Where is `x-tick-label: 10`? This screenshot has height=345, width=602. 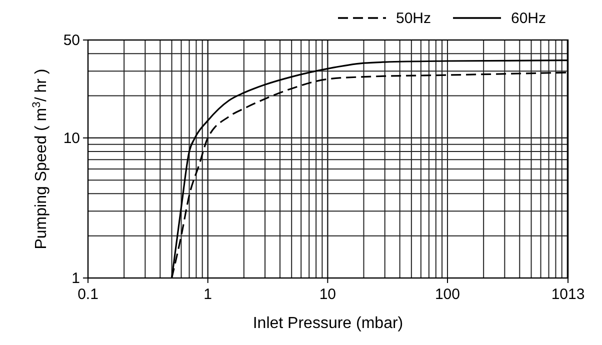 x-tick-label: 10 is located at coordinates (327, 294).